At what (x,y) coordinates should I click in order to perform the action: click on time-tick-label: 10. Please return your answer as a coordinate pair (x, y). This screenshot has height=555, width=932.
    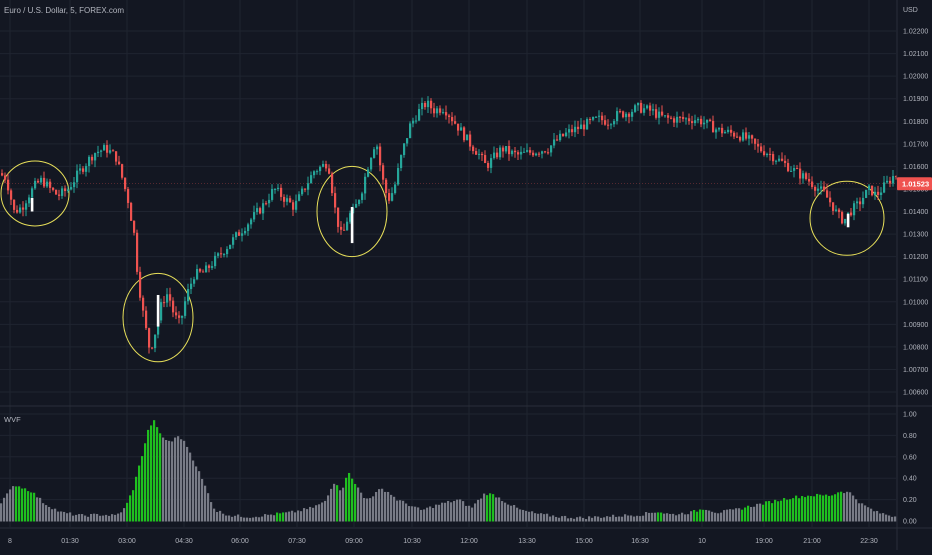
    Looking at the image, I should click on (702, 541).